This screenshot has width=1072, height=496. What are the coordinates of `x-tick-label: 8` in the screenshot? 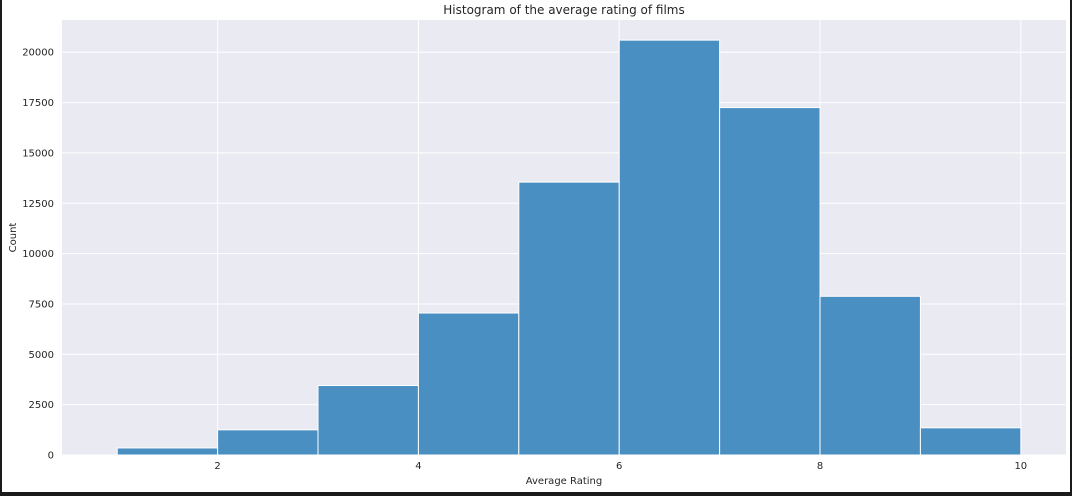 It's located at (820, 466).